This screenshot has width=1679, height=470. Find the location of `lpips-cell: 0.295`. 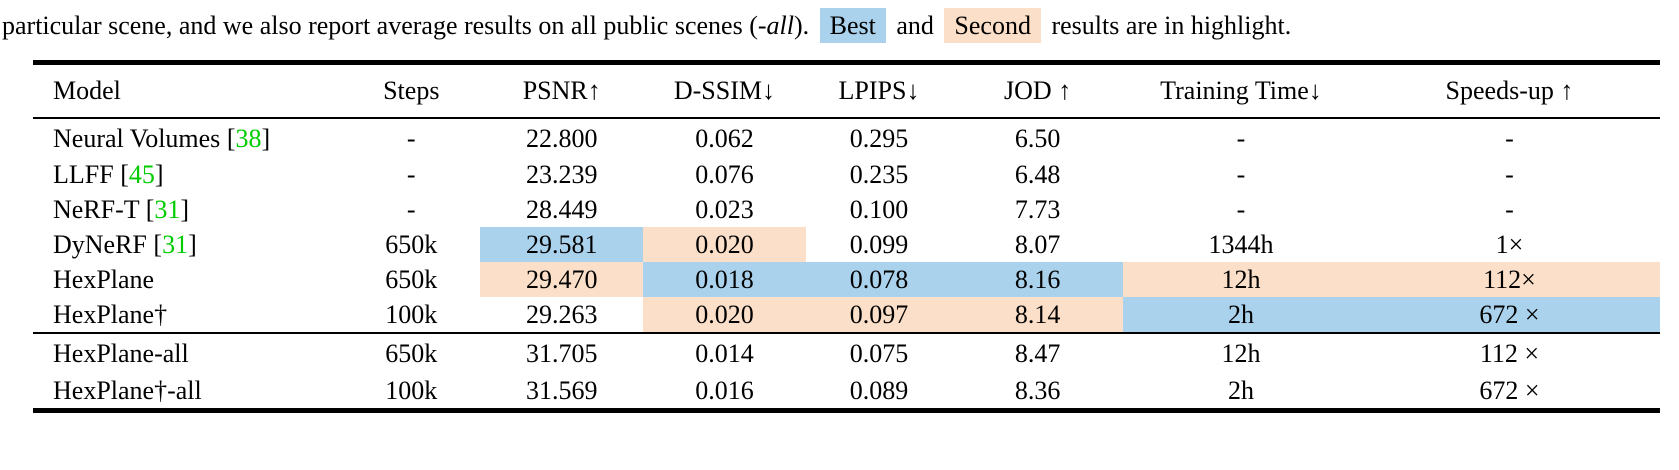

lpips-cell: 0.295 is located at coordinates (879, 138).